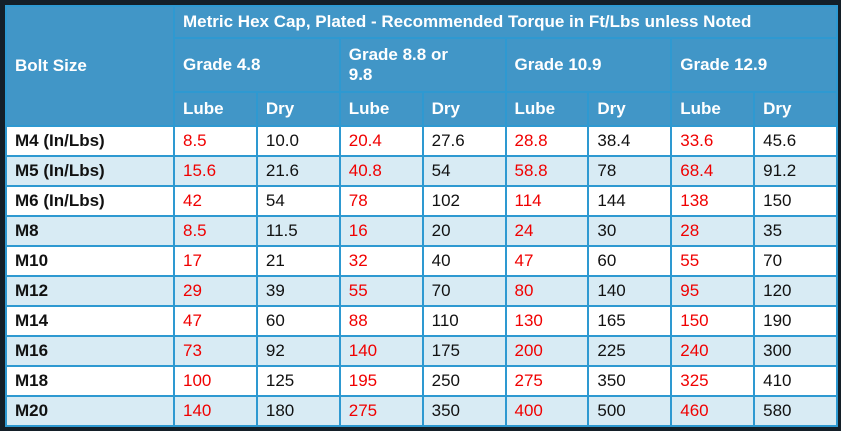  I want to click on torque-value-cell: 17, so click(215, 261).